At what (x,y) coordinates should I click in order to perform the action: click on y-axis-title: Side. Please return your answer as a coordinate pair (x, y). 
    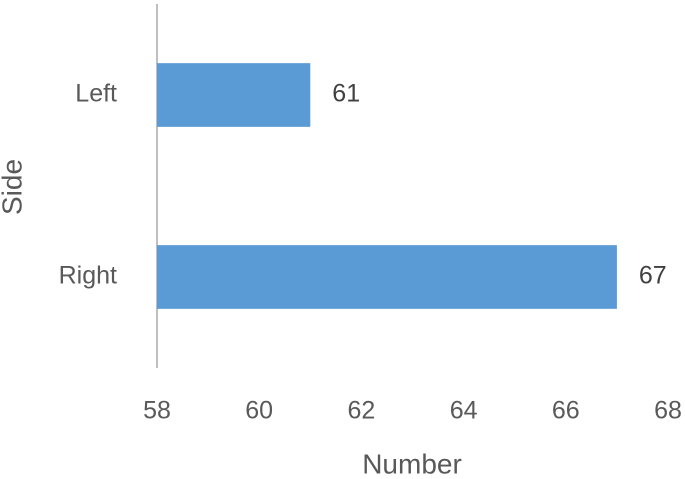
    Looking at the image, I should click on (13, 187).